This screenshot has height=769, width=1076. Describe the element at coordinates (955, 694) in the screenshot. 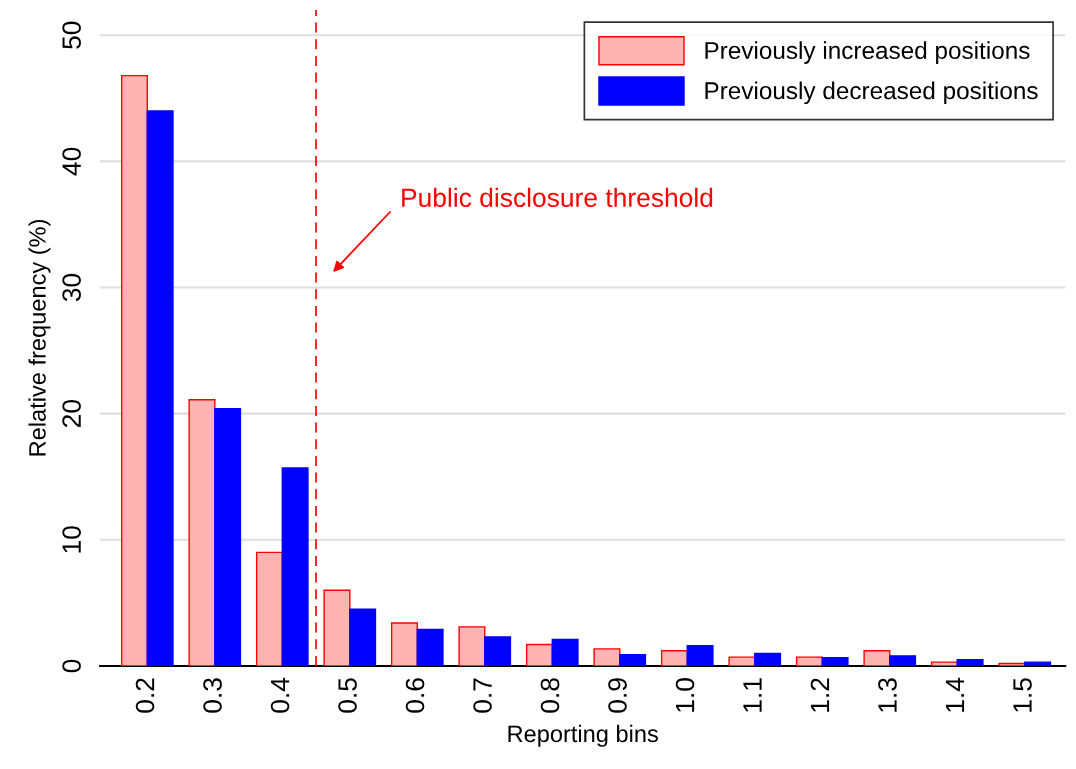

I see `x-tick-label: 1.4` at that location.